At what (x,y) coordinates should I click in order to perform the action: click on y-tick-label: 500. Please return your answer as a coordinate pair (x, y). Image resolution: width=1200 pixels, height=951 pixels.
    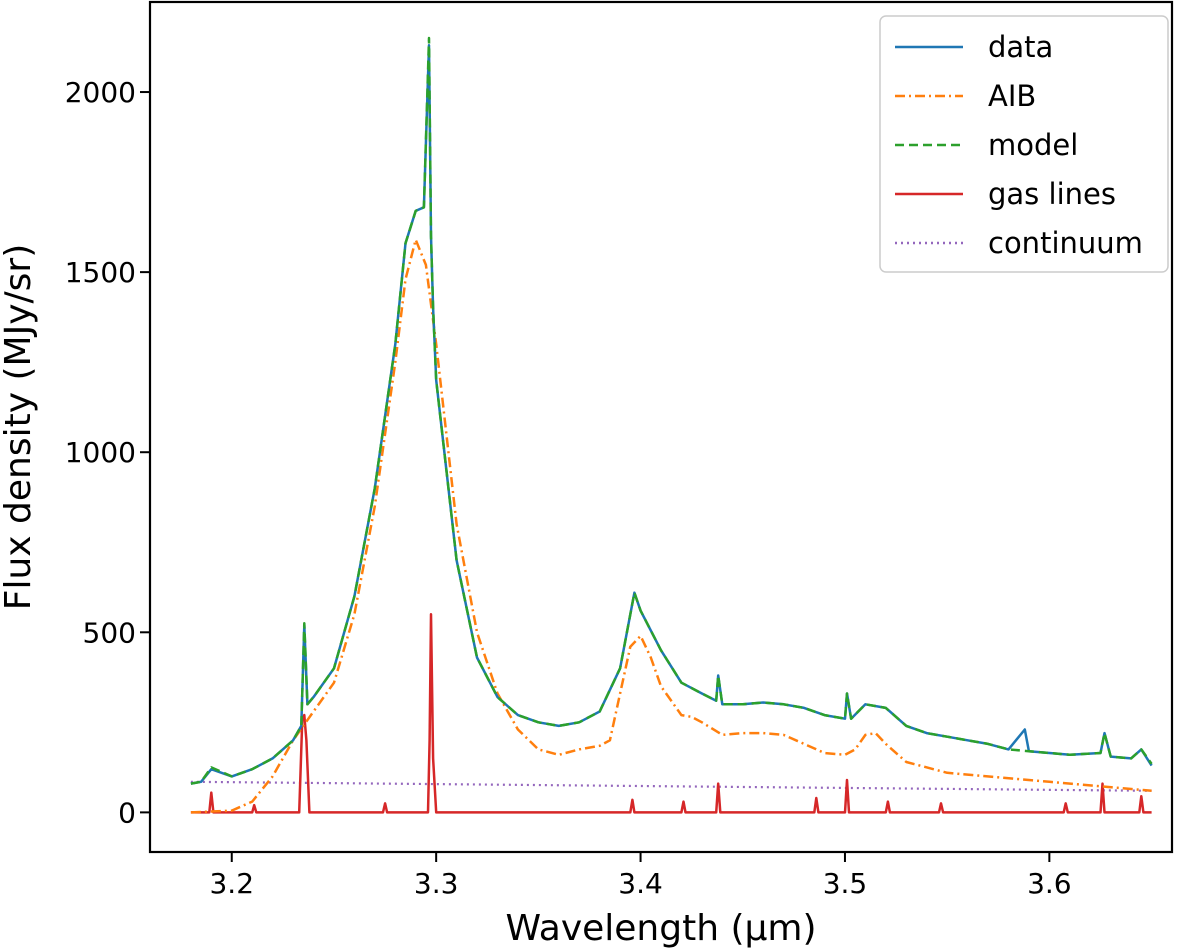
    Looking at the image, I should click on (109, 632).